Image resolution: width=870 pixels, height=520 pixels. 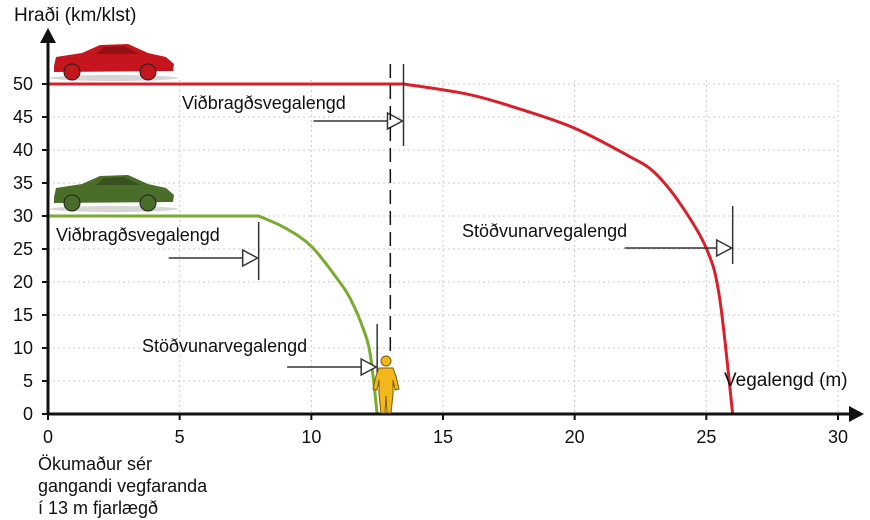 I want to click on y-tick-label: 30, so click(x=23, y=216).